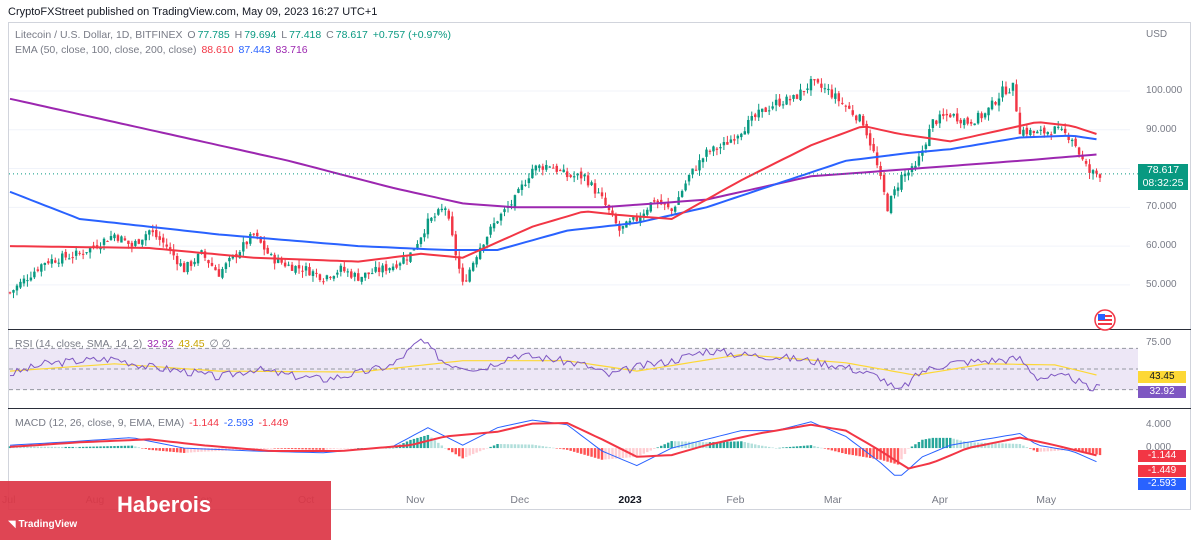 The width and height of the screenshot is (1200, 540). I want to click on ema-label: EMA (50, close, 100, close, 200, close), so click(106, 50).